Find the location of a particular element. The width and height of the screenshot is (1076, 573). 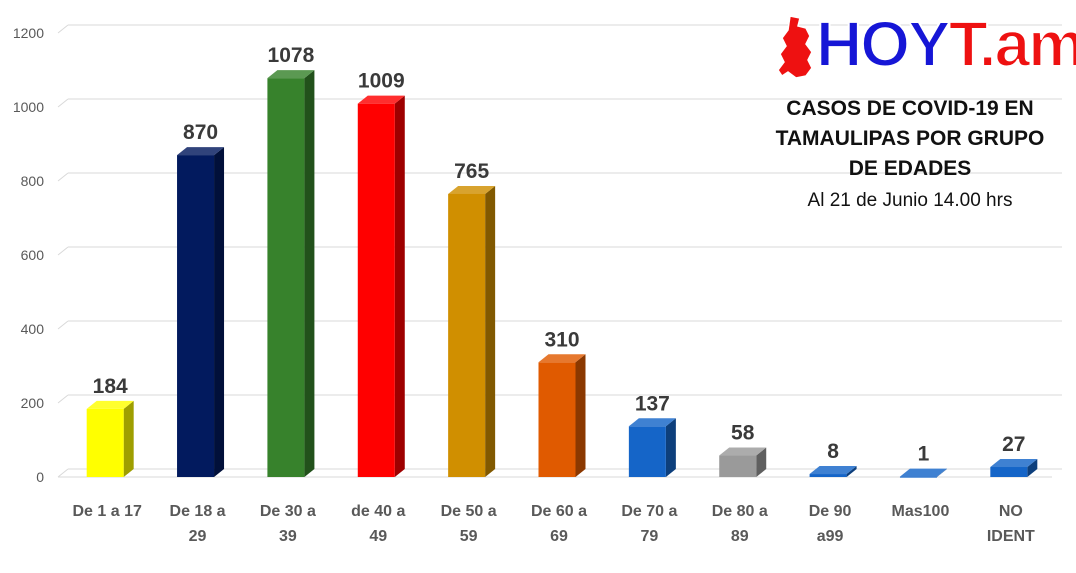

x-tick-label: De 1 a 17 is located at coordinates (106, 511).